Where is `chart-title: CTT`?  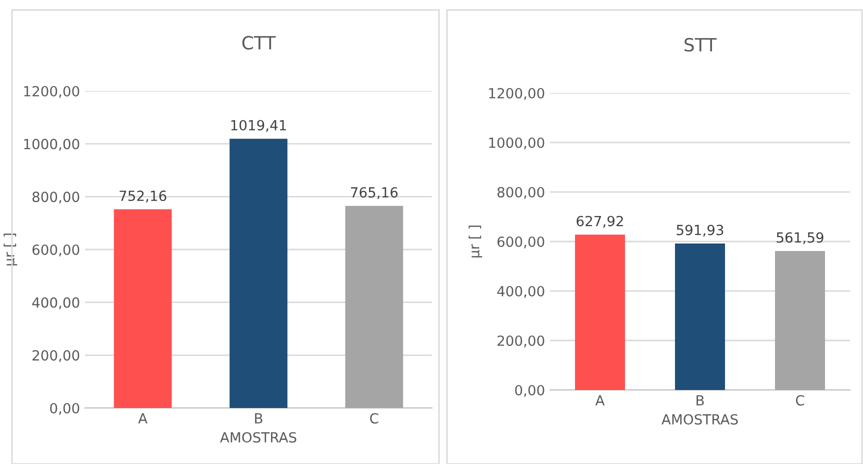 chart-title: CTT is located at coordinates (259, 43).